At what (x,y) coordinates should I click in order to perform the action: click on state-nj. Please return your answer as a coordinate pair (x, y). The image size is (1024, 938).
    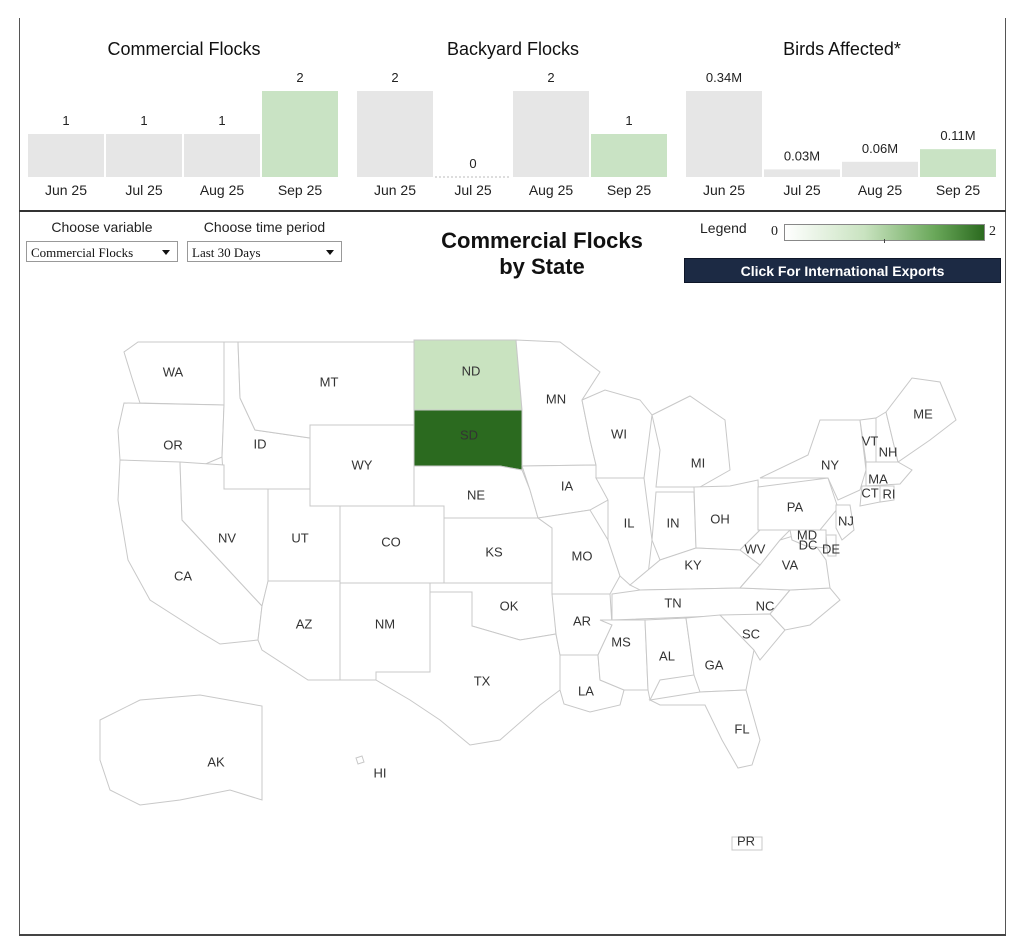
    Looking at the image, I should click on (845, 522).